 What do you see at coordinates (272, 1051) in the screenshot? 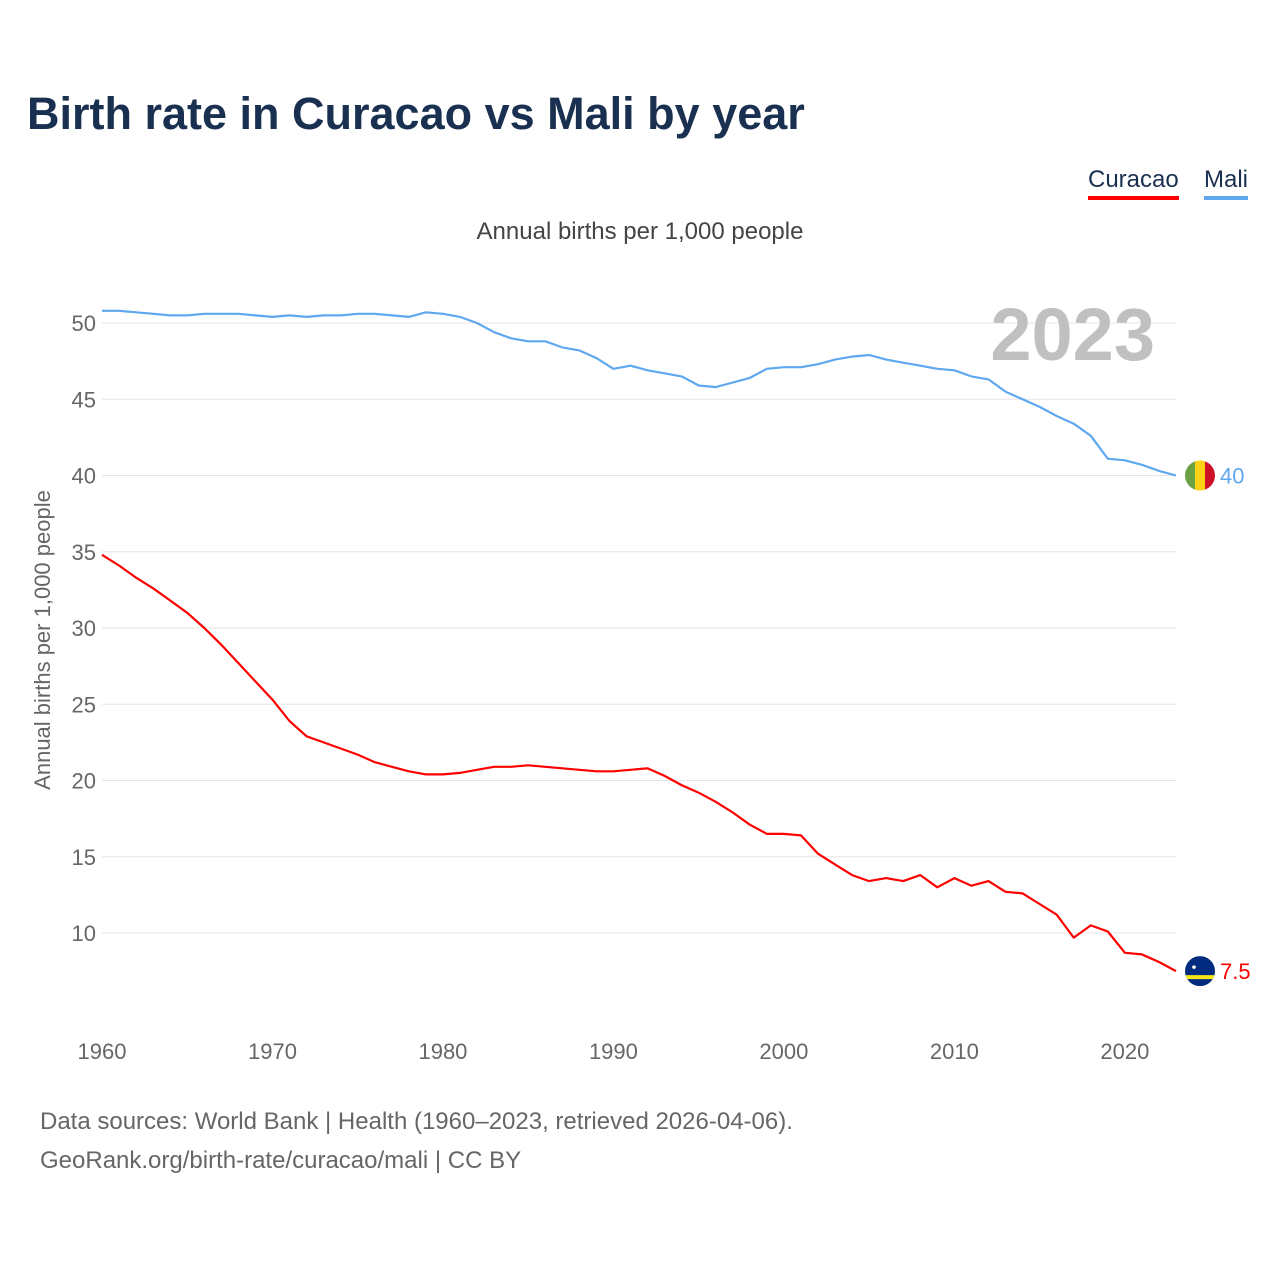
I see `x-tick-label: 1970` at bounding box center [272, 1051].